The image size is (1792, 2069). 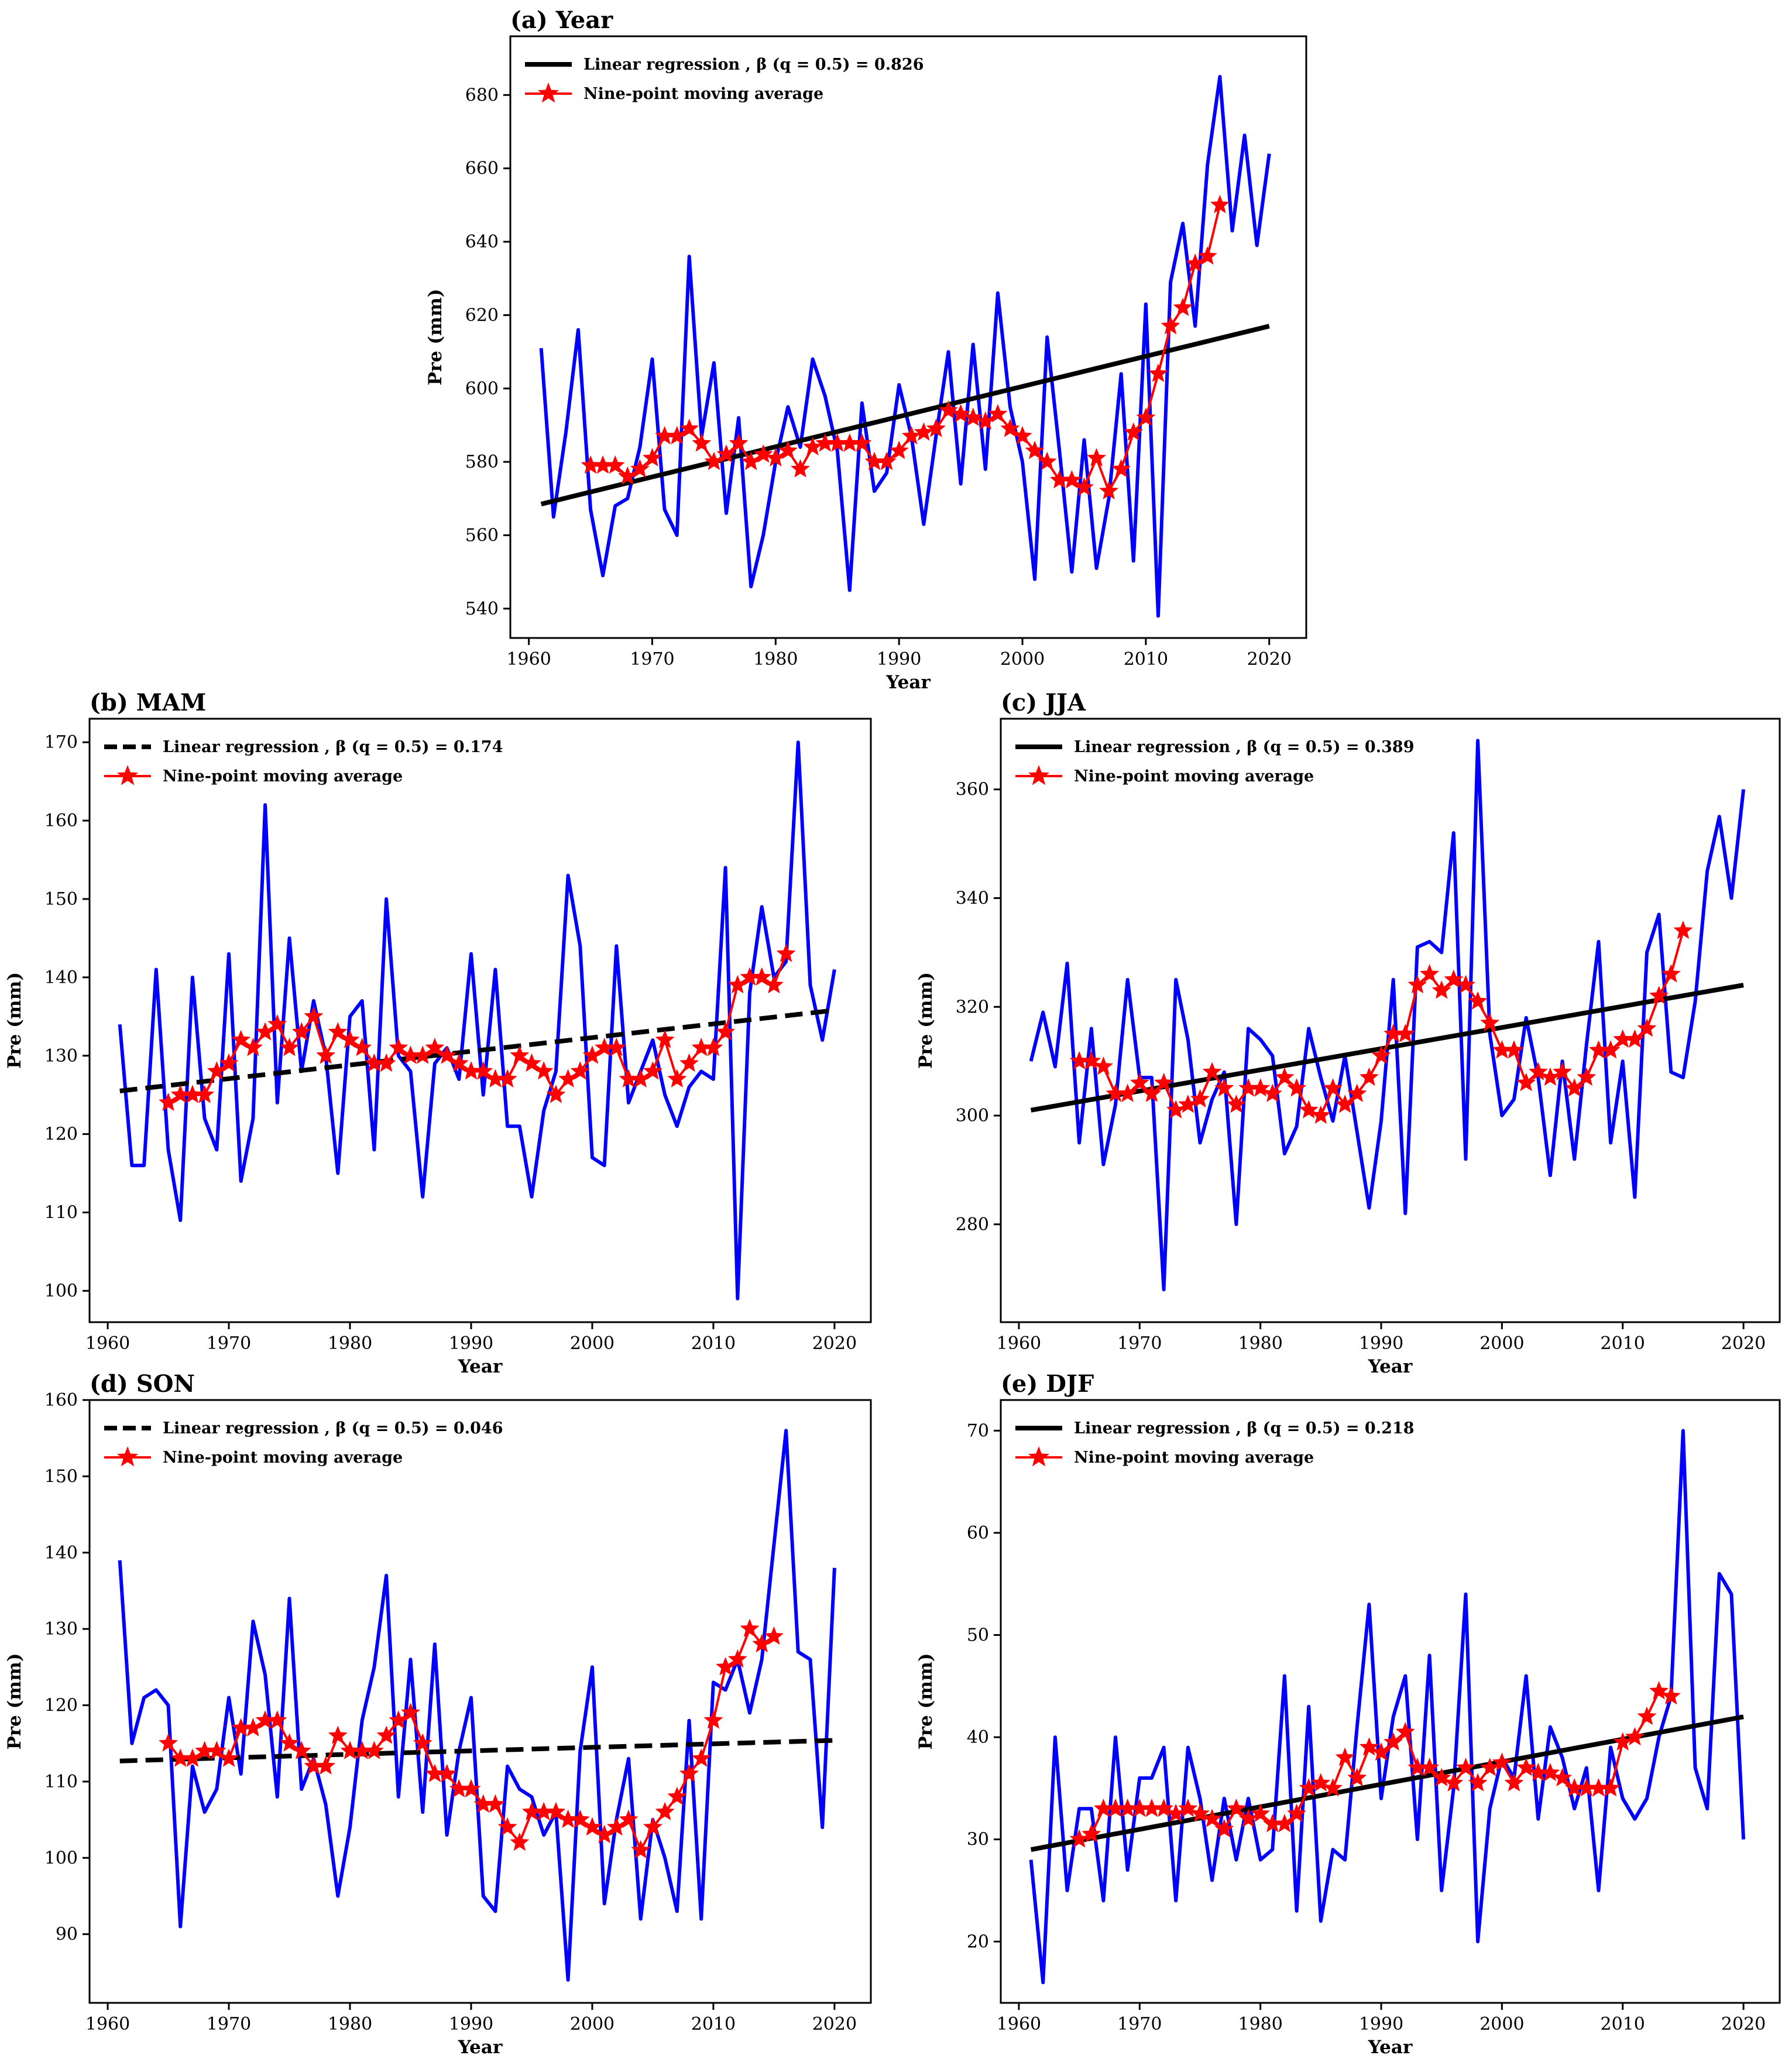 What do you see at coordinates (1381, 2024) in the screenshot?
I see `x-tick-label: 1990` at bounding box center [1381, 2024].